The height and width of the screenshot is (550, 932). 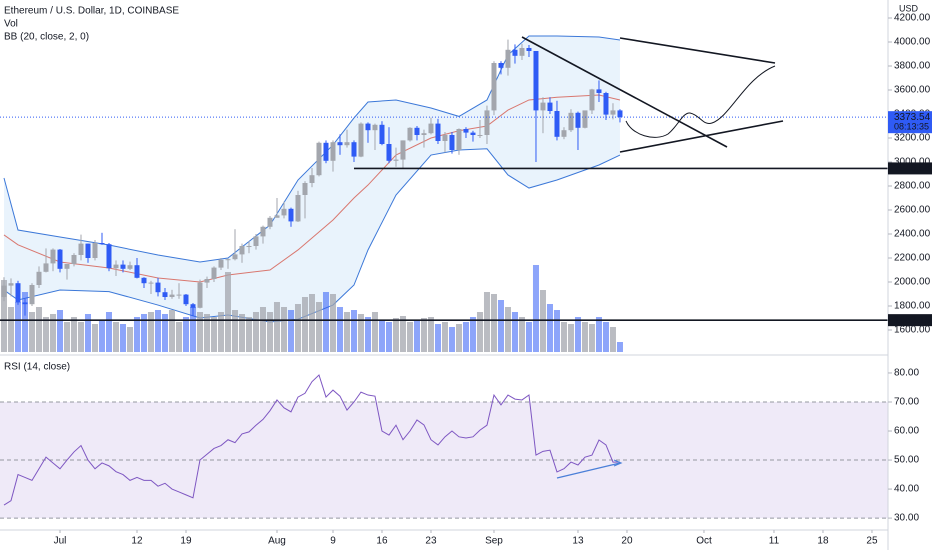 I want to click on volume-legend: Vol, so click(x=11, y=24).